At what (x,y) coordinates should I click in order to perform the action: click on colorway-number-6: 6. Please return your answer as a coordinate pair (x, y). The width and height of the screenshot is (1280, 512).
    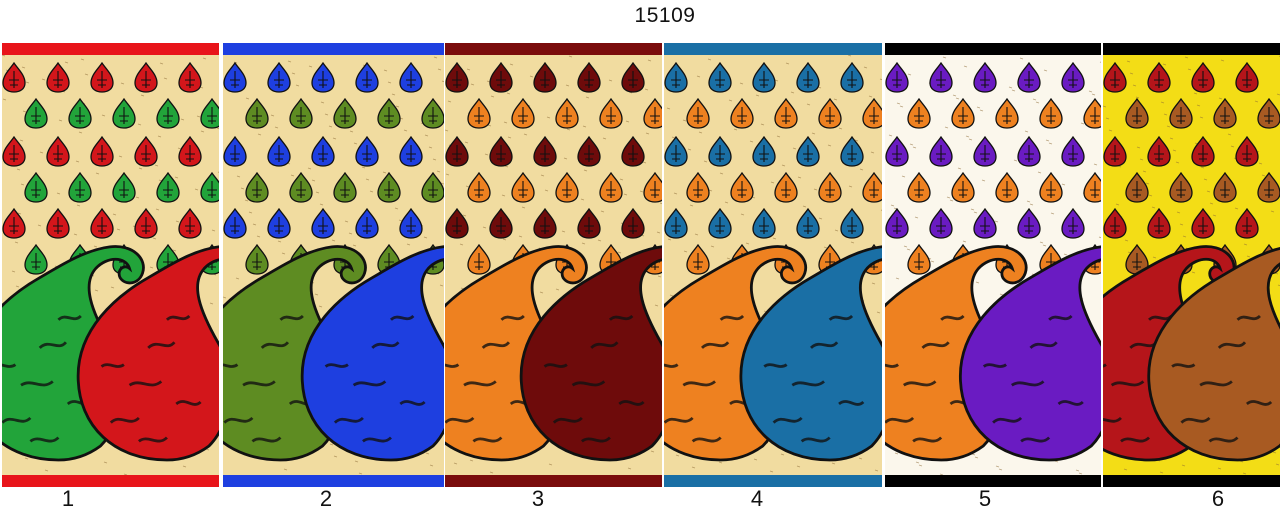
    Looking at the image, I should click on (1218, 498).